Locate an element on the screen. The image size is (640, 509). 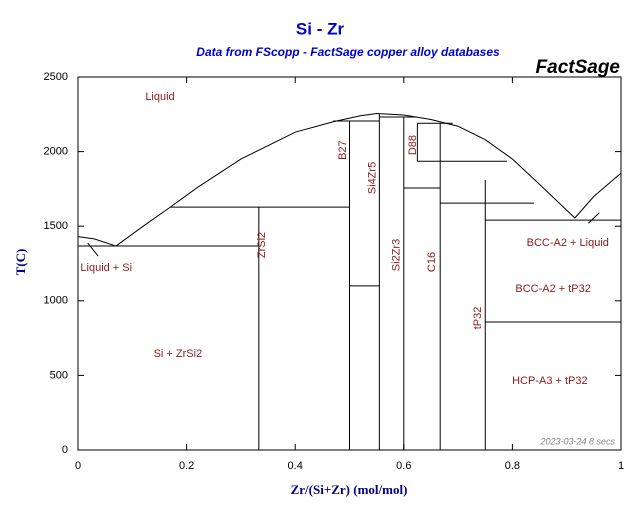
x-tick-label: 0.4 is located at coordinates (295, 466).